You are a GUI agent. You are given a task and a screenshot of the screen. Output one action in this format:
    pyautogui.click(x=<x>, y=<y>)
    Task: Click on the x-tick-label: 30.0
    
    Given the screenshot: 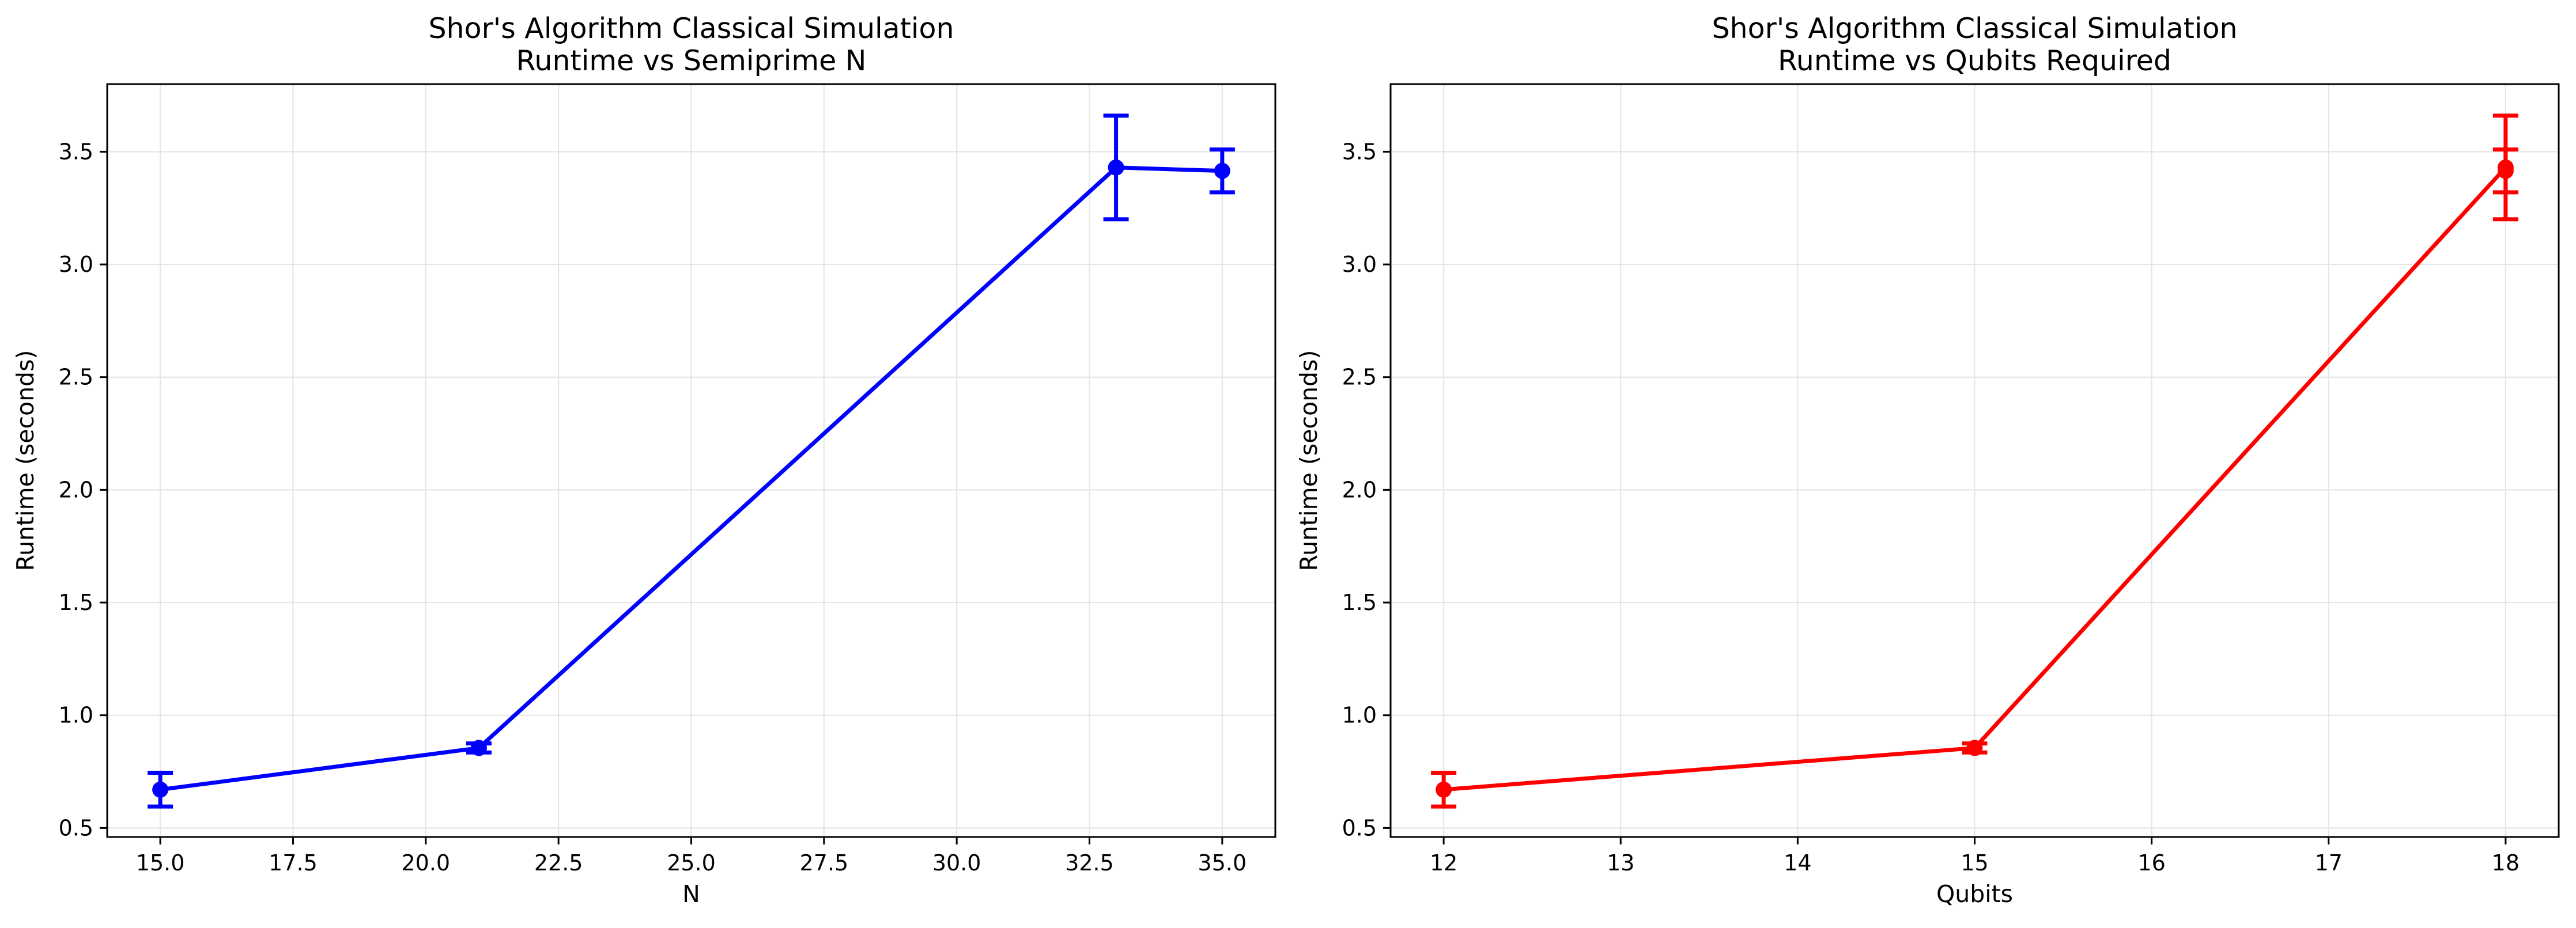 What is the action you would take?
    pyautogui.click(x=956, y=863)
    